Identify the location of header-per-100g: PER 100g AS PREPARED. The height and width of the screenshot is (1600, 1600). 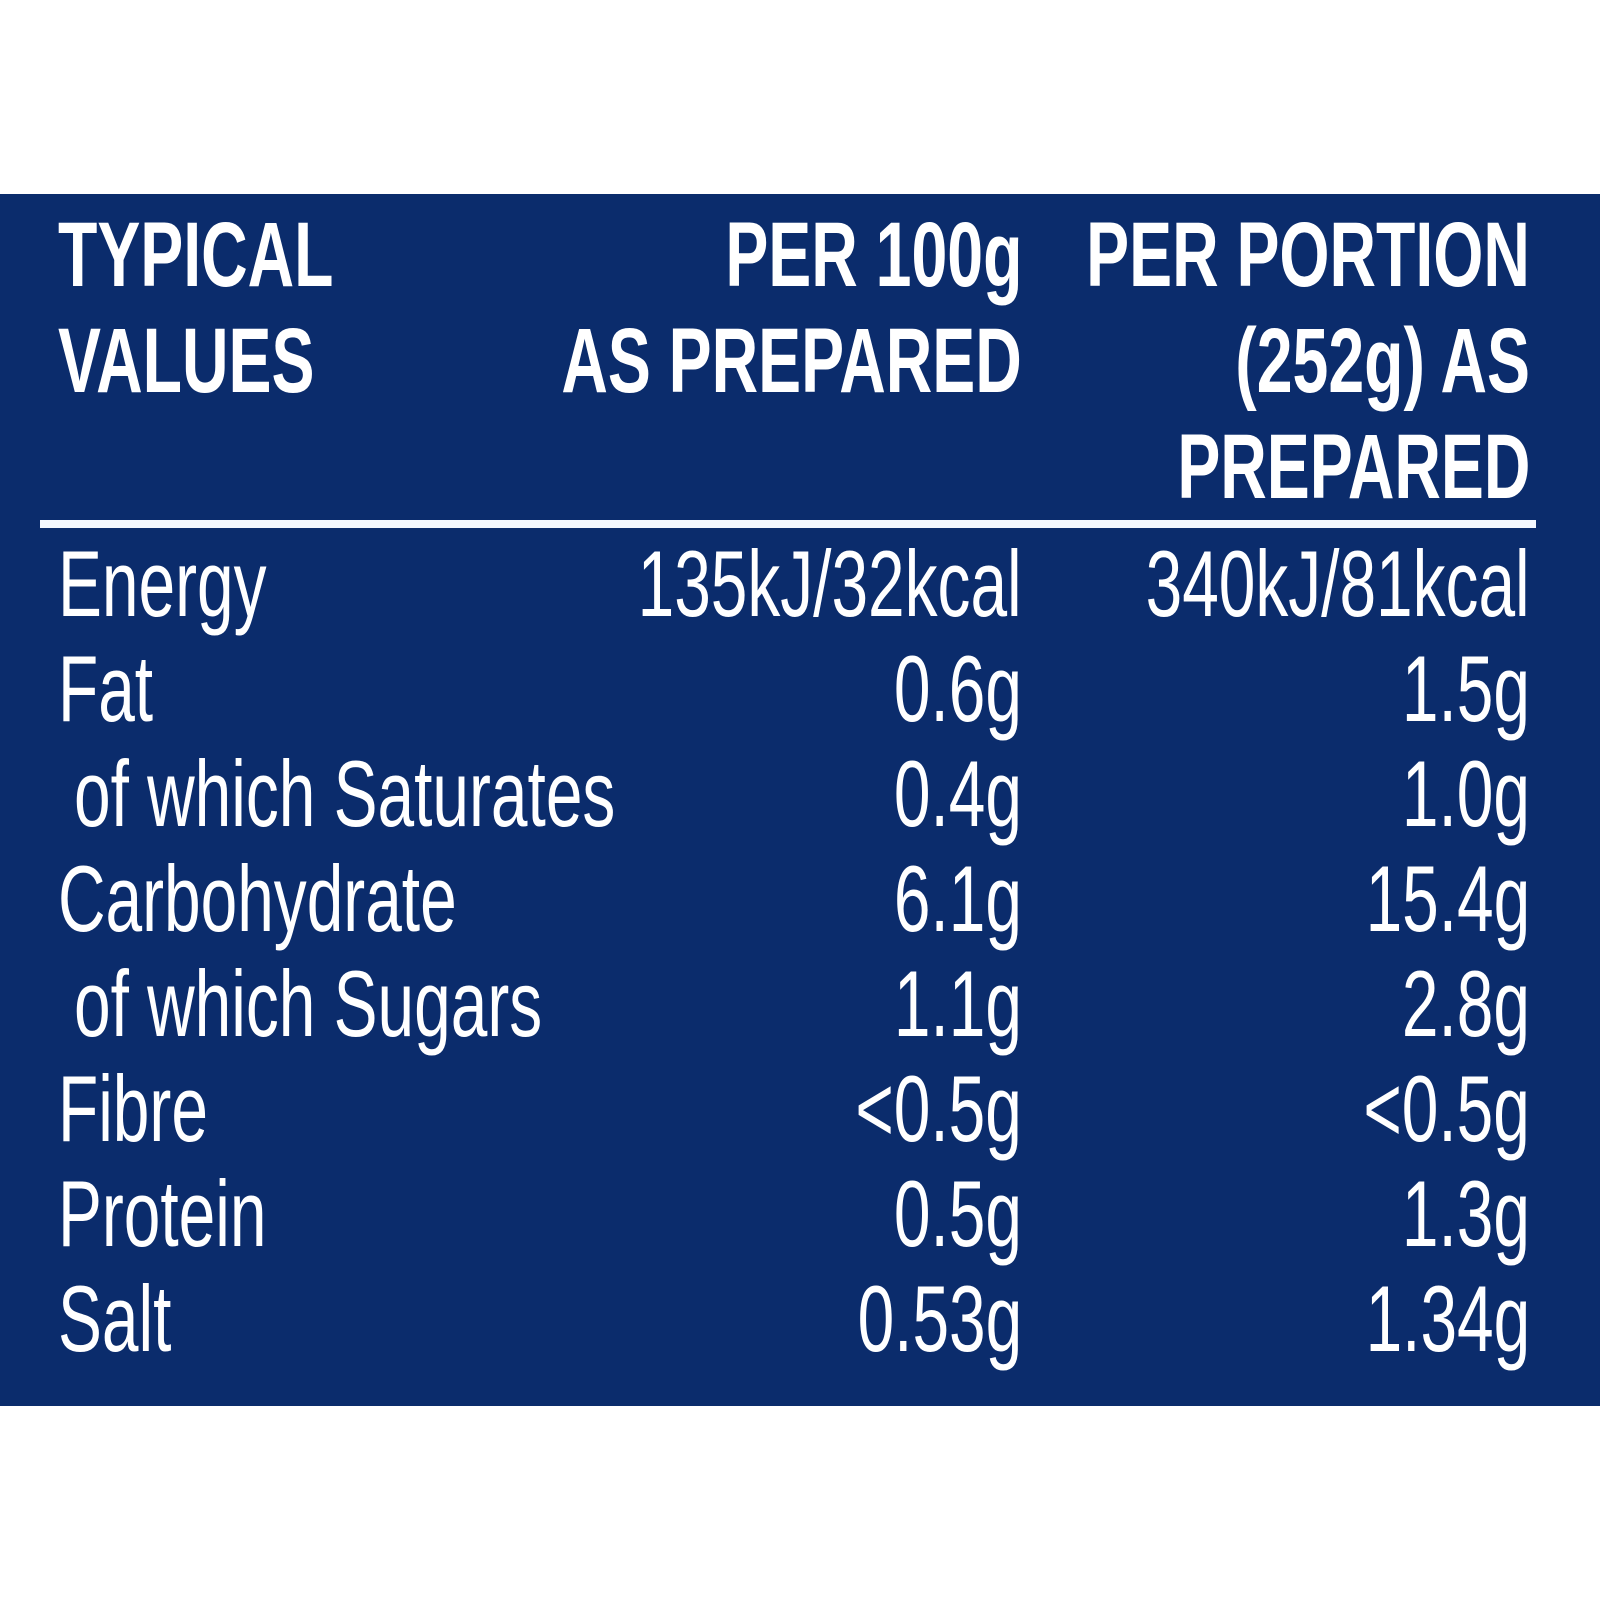
(693, 308).